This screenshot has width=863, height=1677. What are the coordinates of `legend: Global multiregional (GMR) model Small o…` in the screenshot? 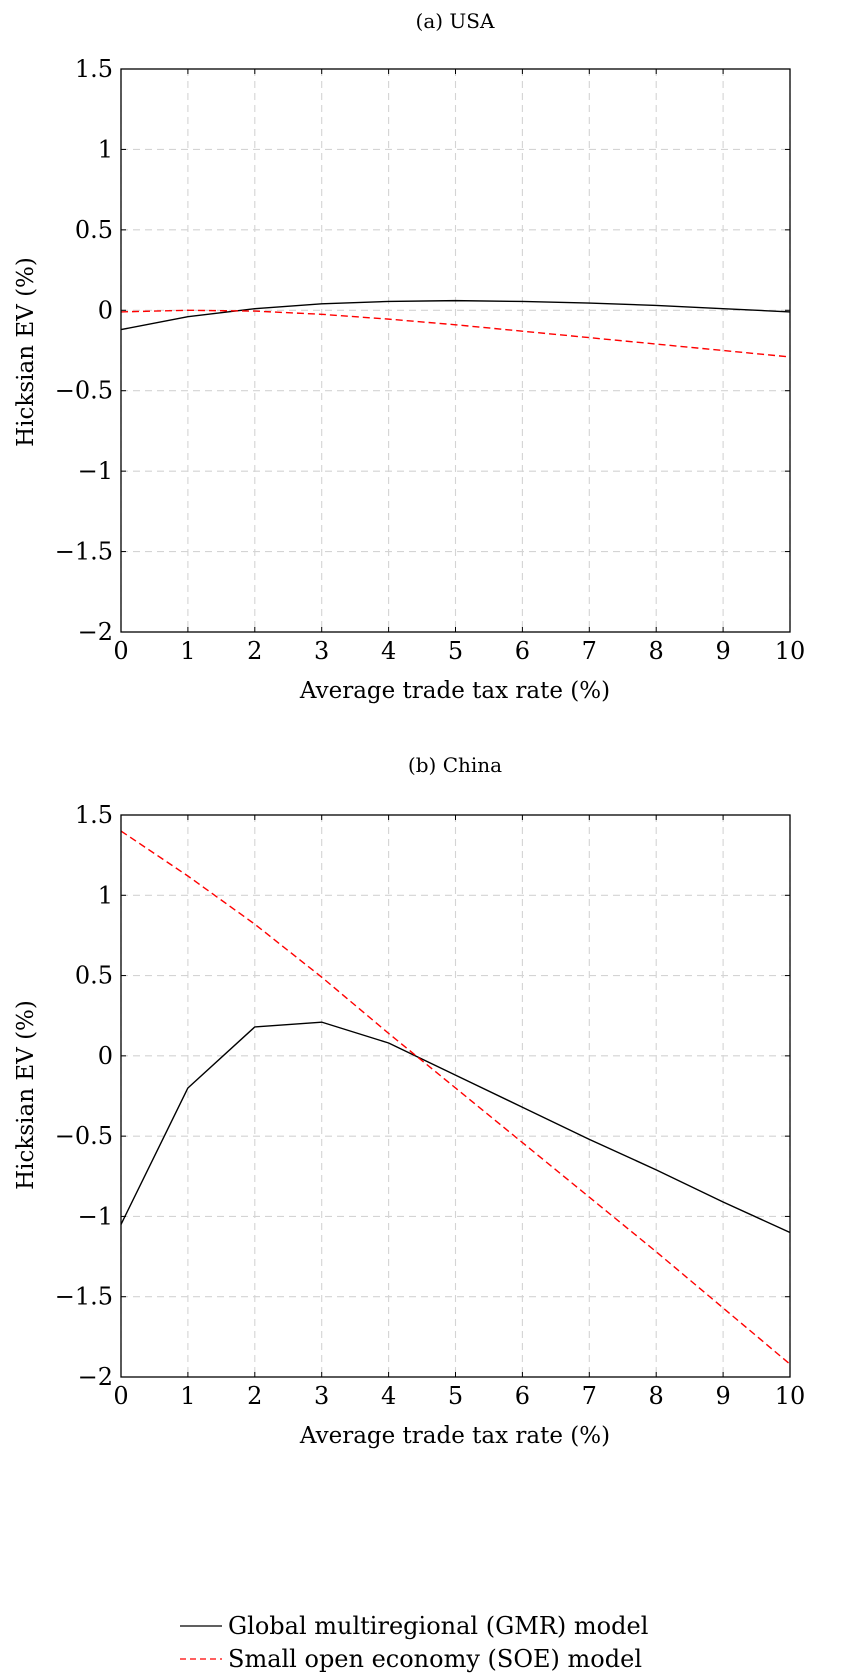 It's located at (414, 1642).